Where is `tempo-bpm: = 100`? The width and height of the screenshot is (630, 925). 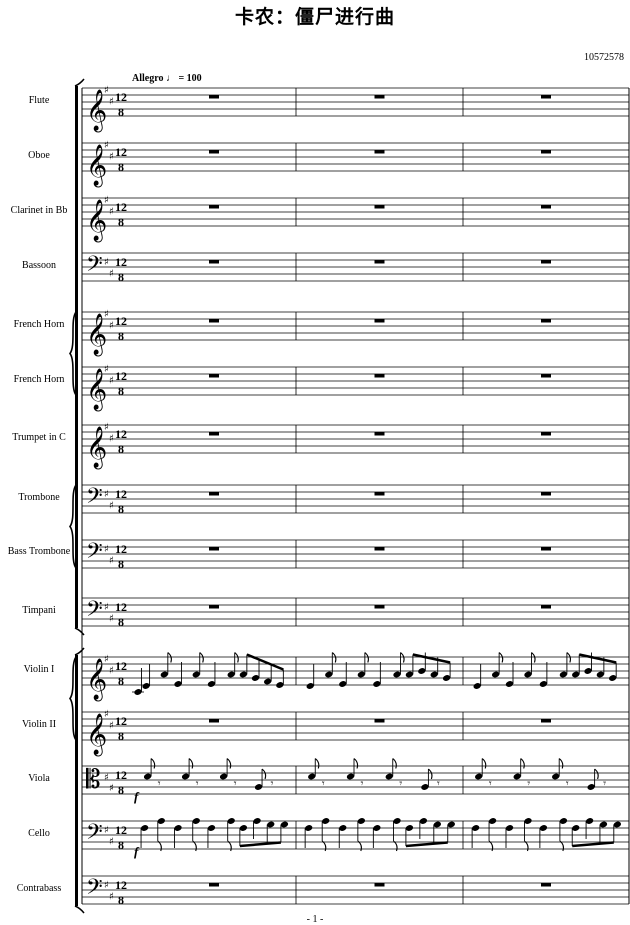
tempo-bpm: = 100 is located at coordinates (190, 78).